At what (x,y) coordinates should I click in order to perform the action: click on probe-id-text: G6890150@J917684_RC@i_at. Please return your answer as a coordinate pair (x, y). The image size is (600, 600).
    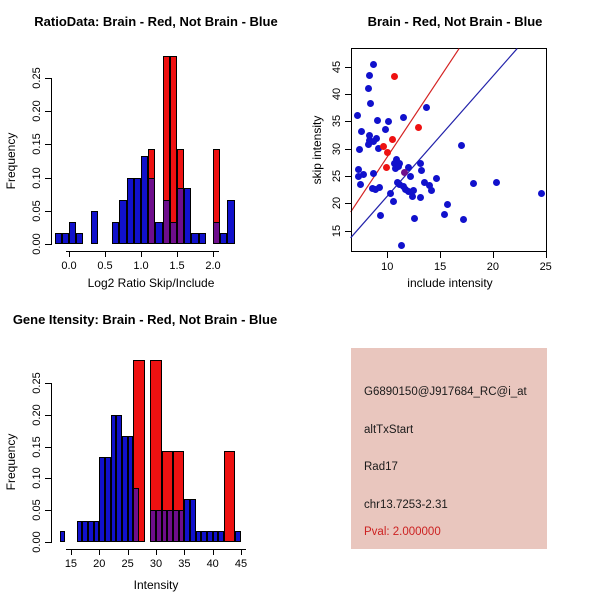
    Looking at the image, I should click on (445, 392).